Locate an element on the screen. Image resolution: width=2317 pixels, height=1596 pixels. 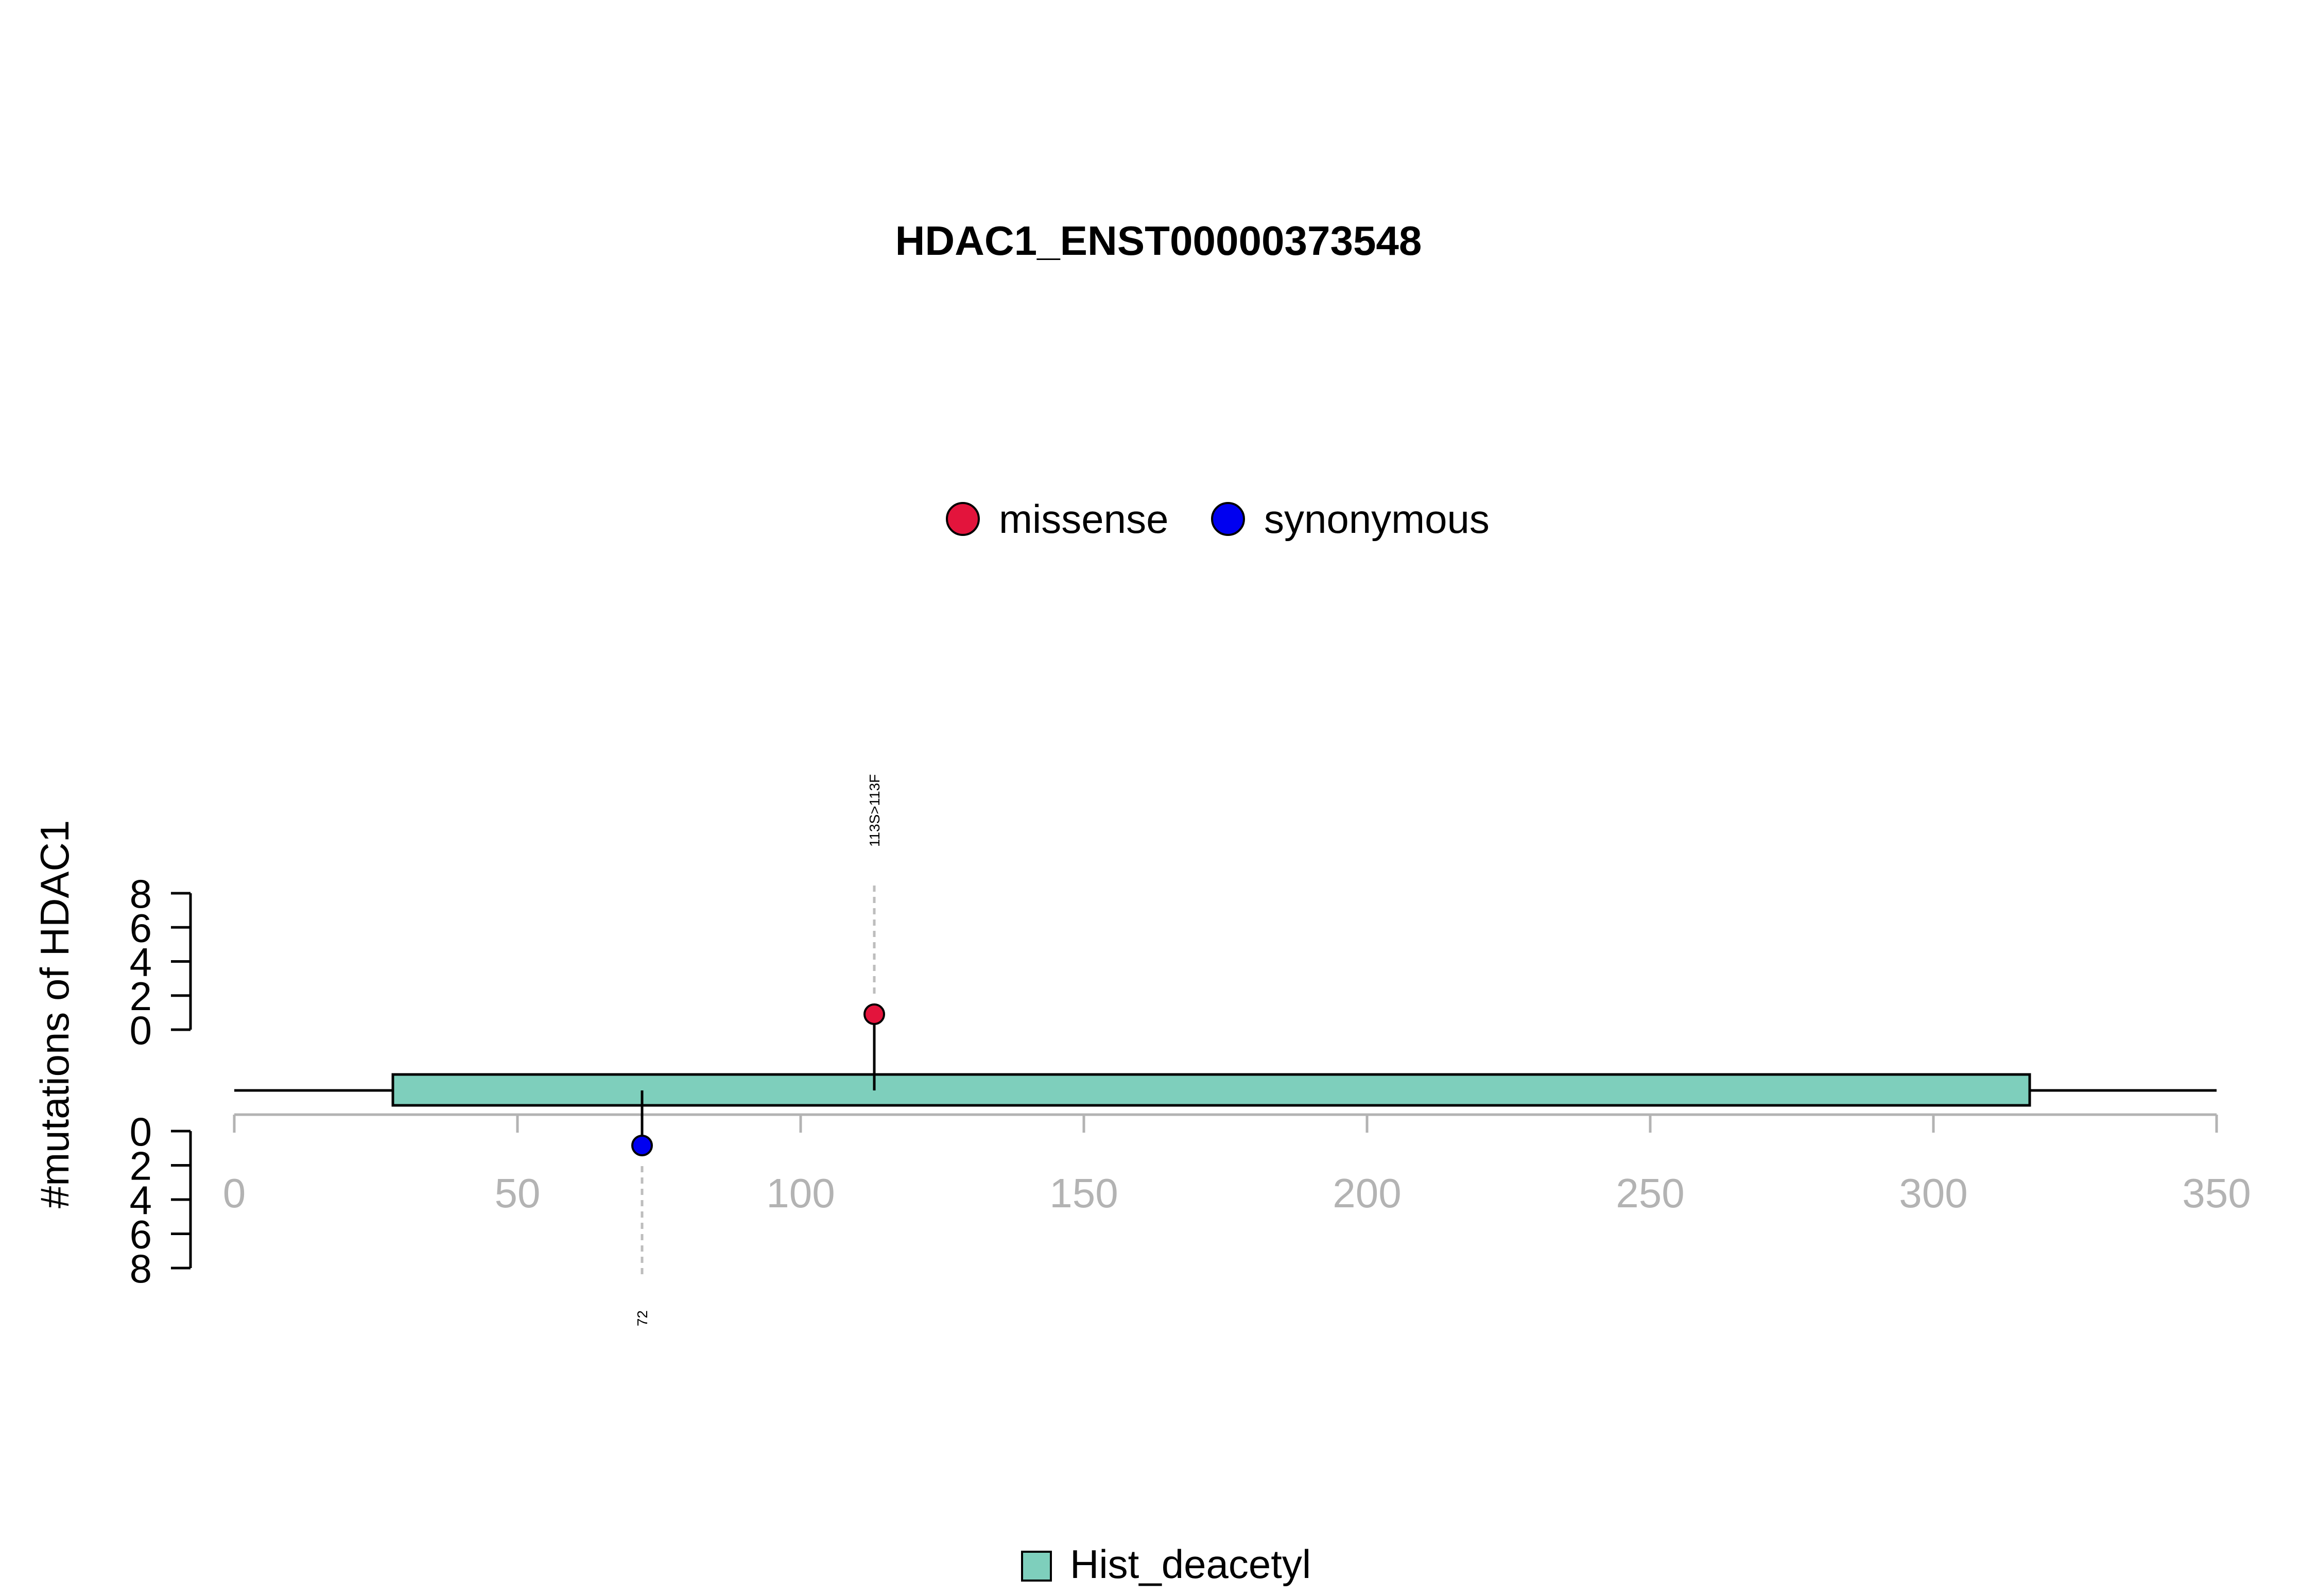
y-bottom-tick-label: 2 is located at coordinates (141, 1166).